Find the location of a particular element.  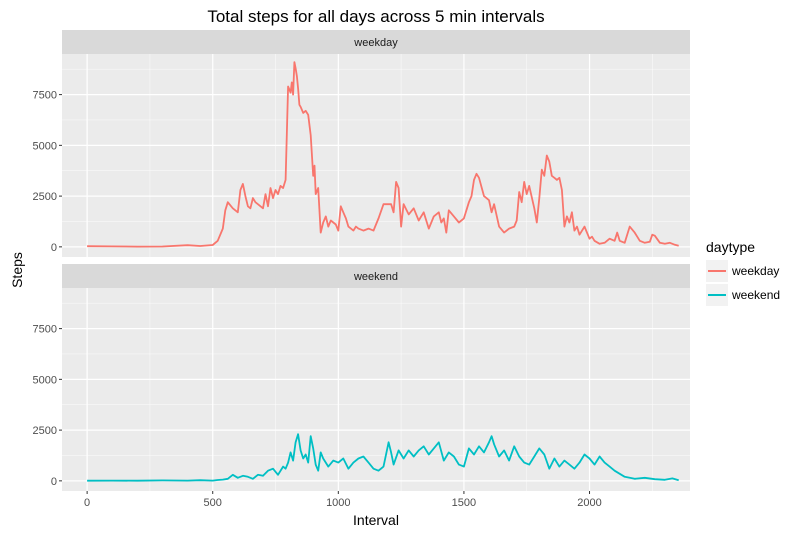

legend-title: daytype is located at coordinates (730, 247).